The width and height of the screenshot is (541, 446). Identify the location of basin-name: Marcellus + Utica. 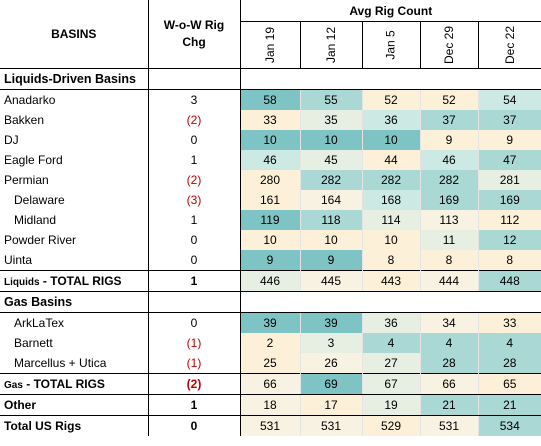
(74, 363).